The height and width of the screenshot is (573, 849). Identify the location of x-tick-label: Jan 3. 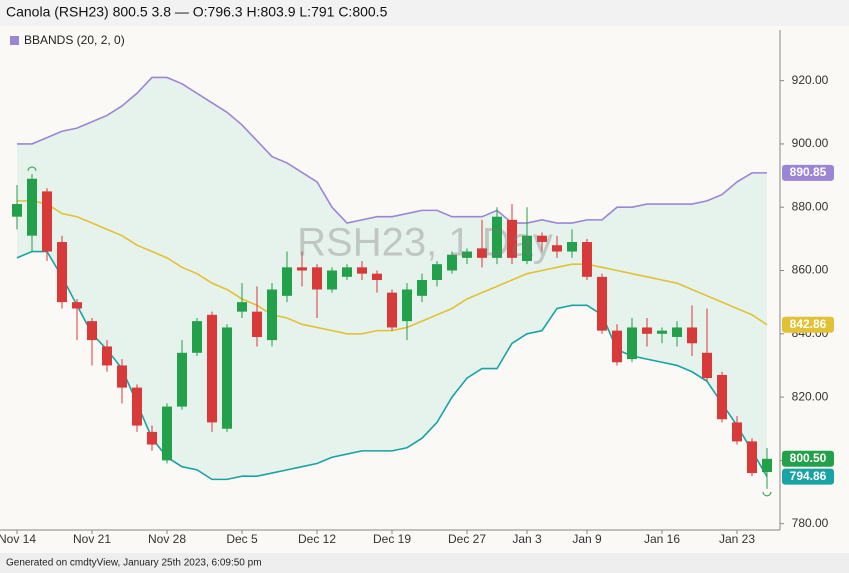
(527, 539).